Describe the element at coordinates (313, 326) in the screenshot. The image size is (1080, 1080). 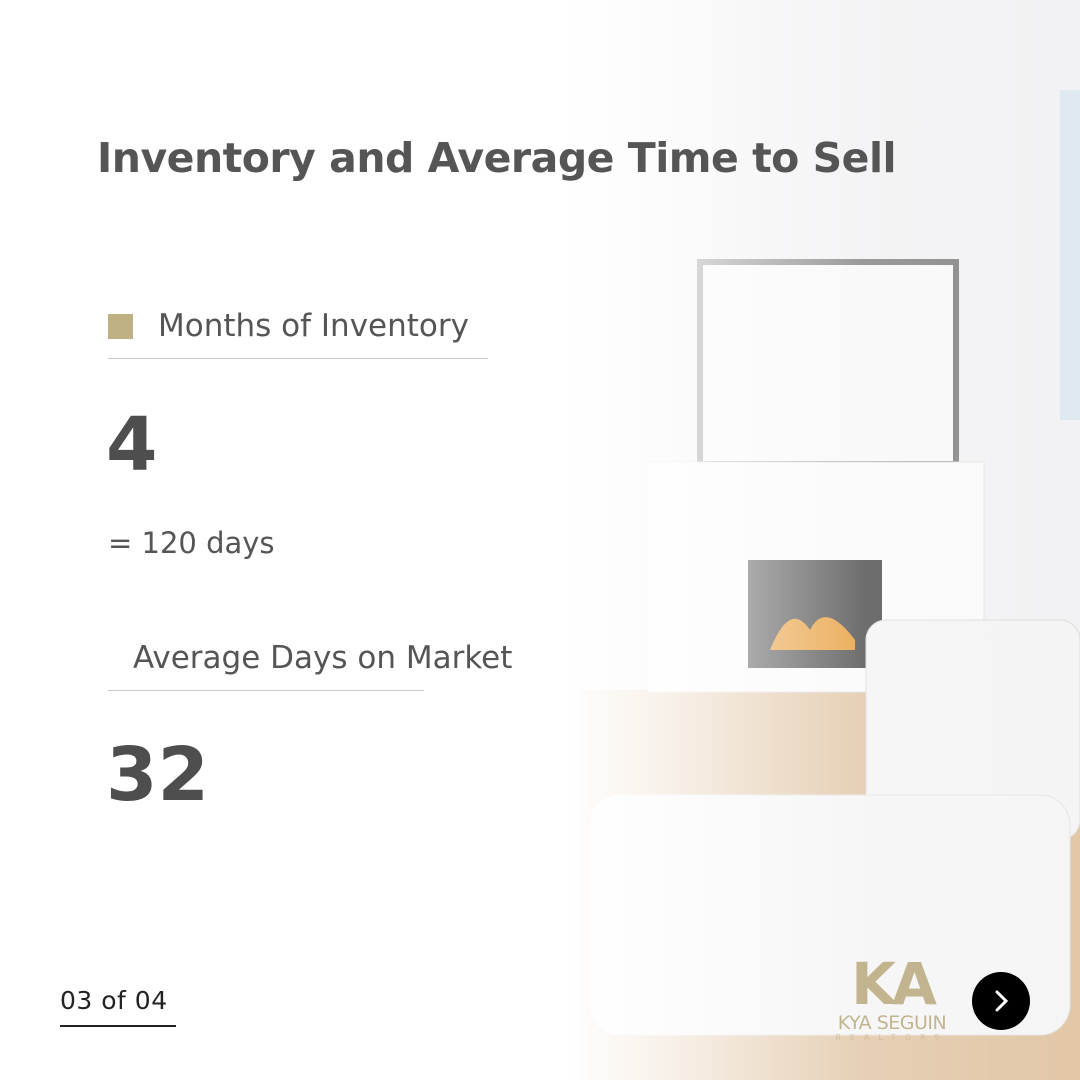
I see `metric-label-text: Months of Inventory` at that location.